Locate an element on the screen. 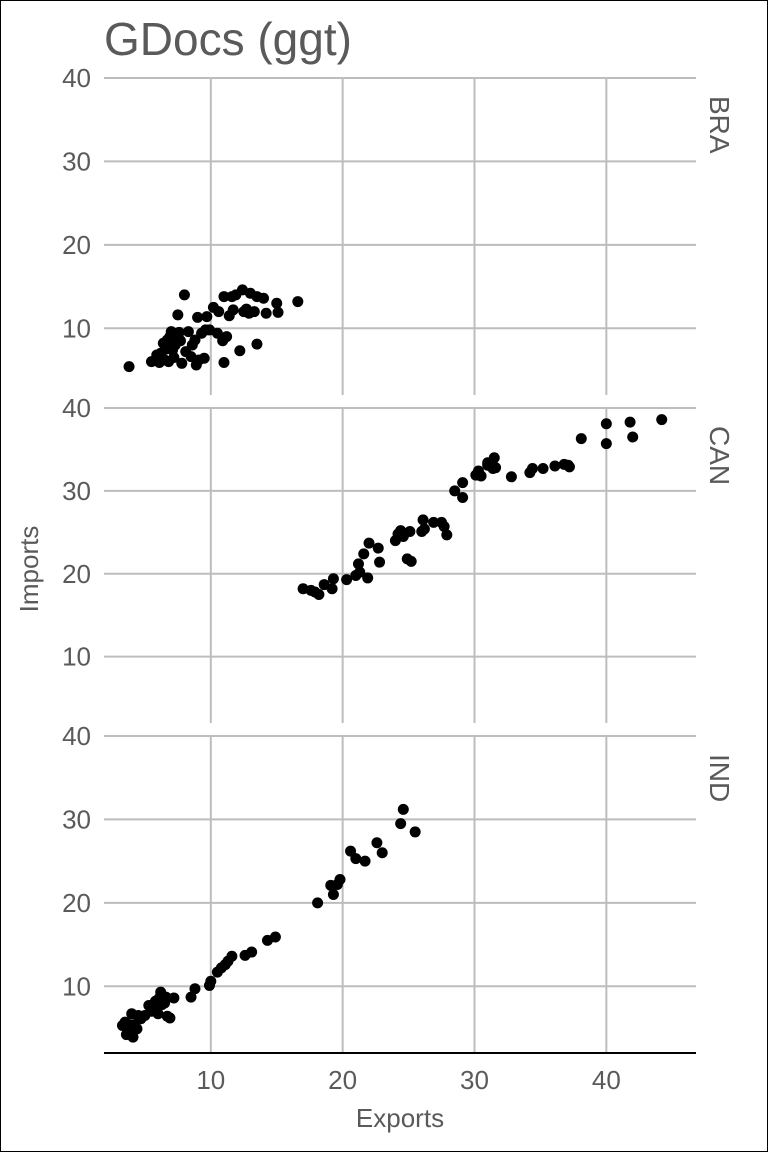  chart-title: GDocs (ggt) is located at coordinates (228, 39).